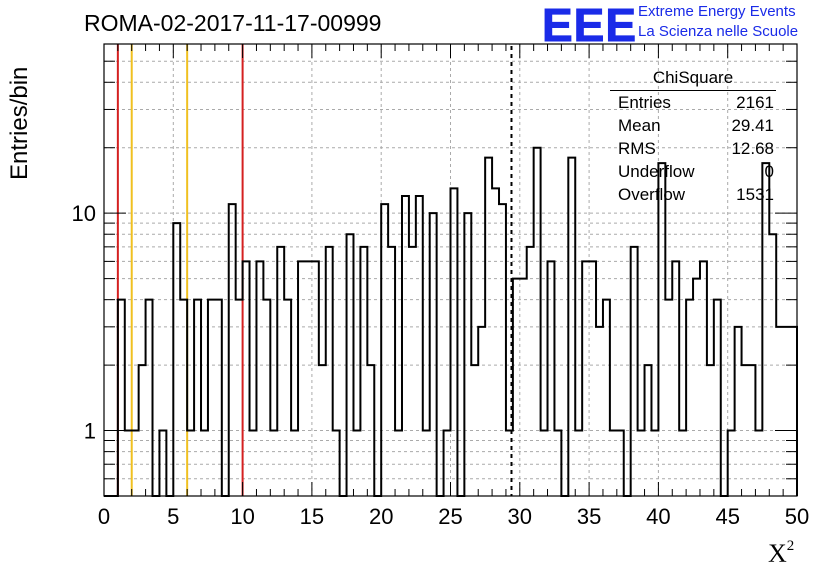 The image size is (836, 572). I want to click on x-tick-label: 35, so click(589, 516).